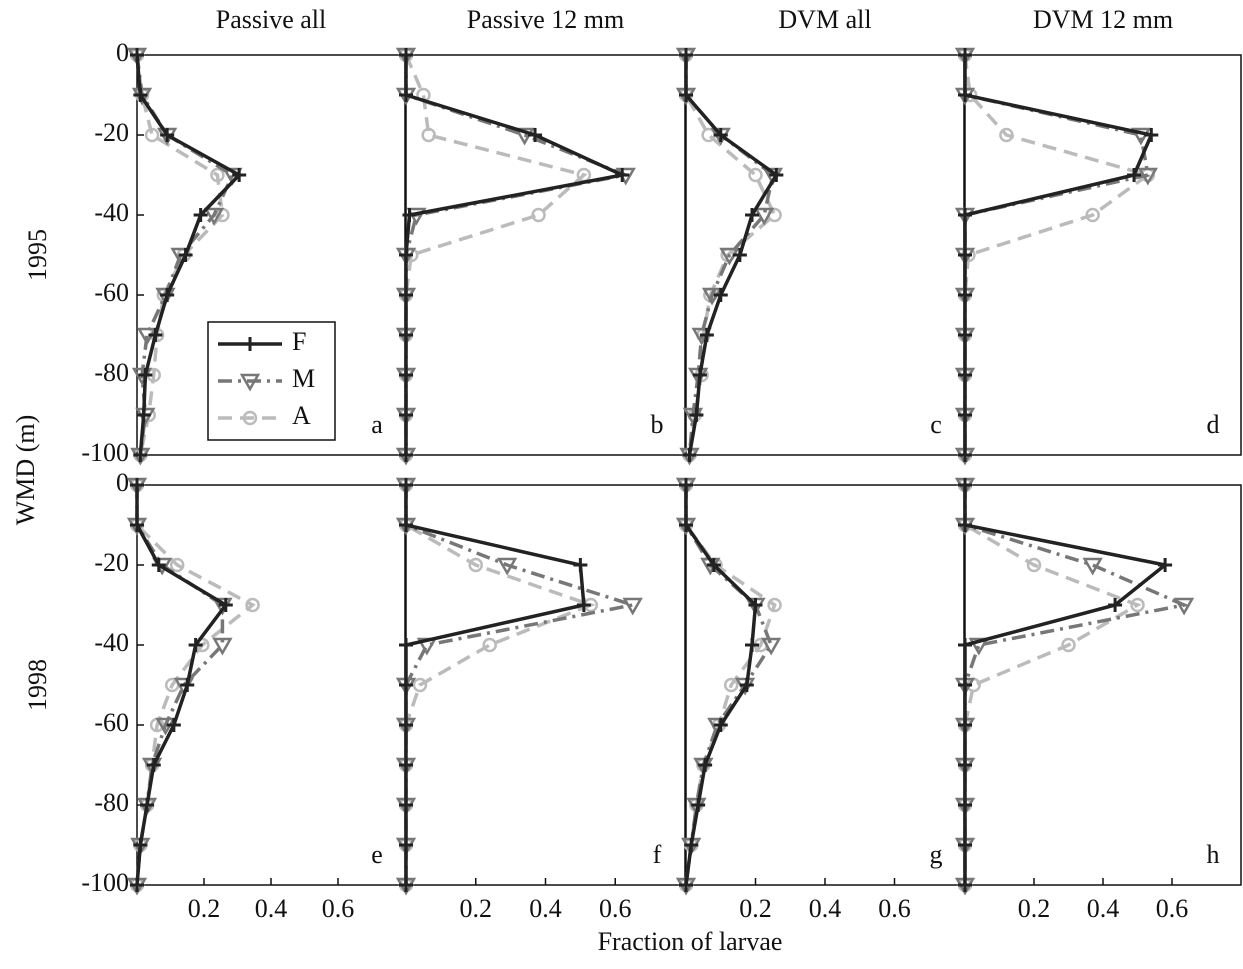  I want to click on panel-title: DVM 12 mm, so click(1103, 19).